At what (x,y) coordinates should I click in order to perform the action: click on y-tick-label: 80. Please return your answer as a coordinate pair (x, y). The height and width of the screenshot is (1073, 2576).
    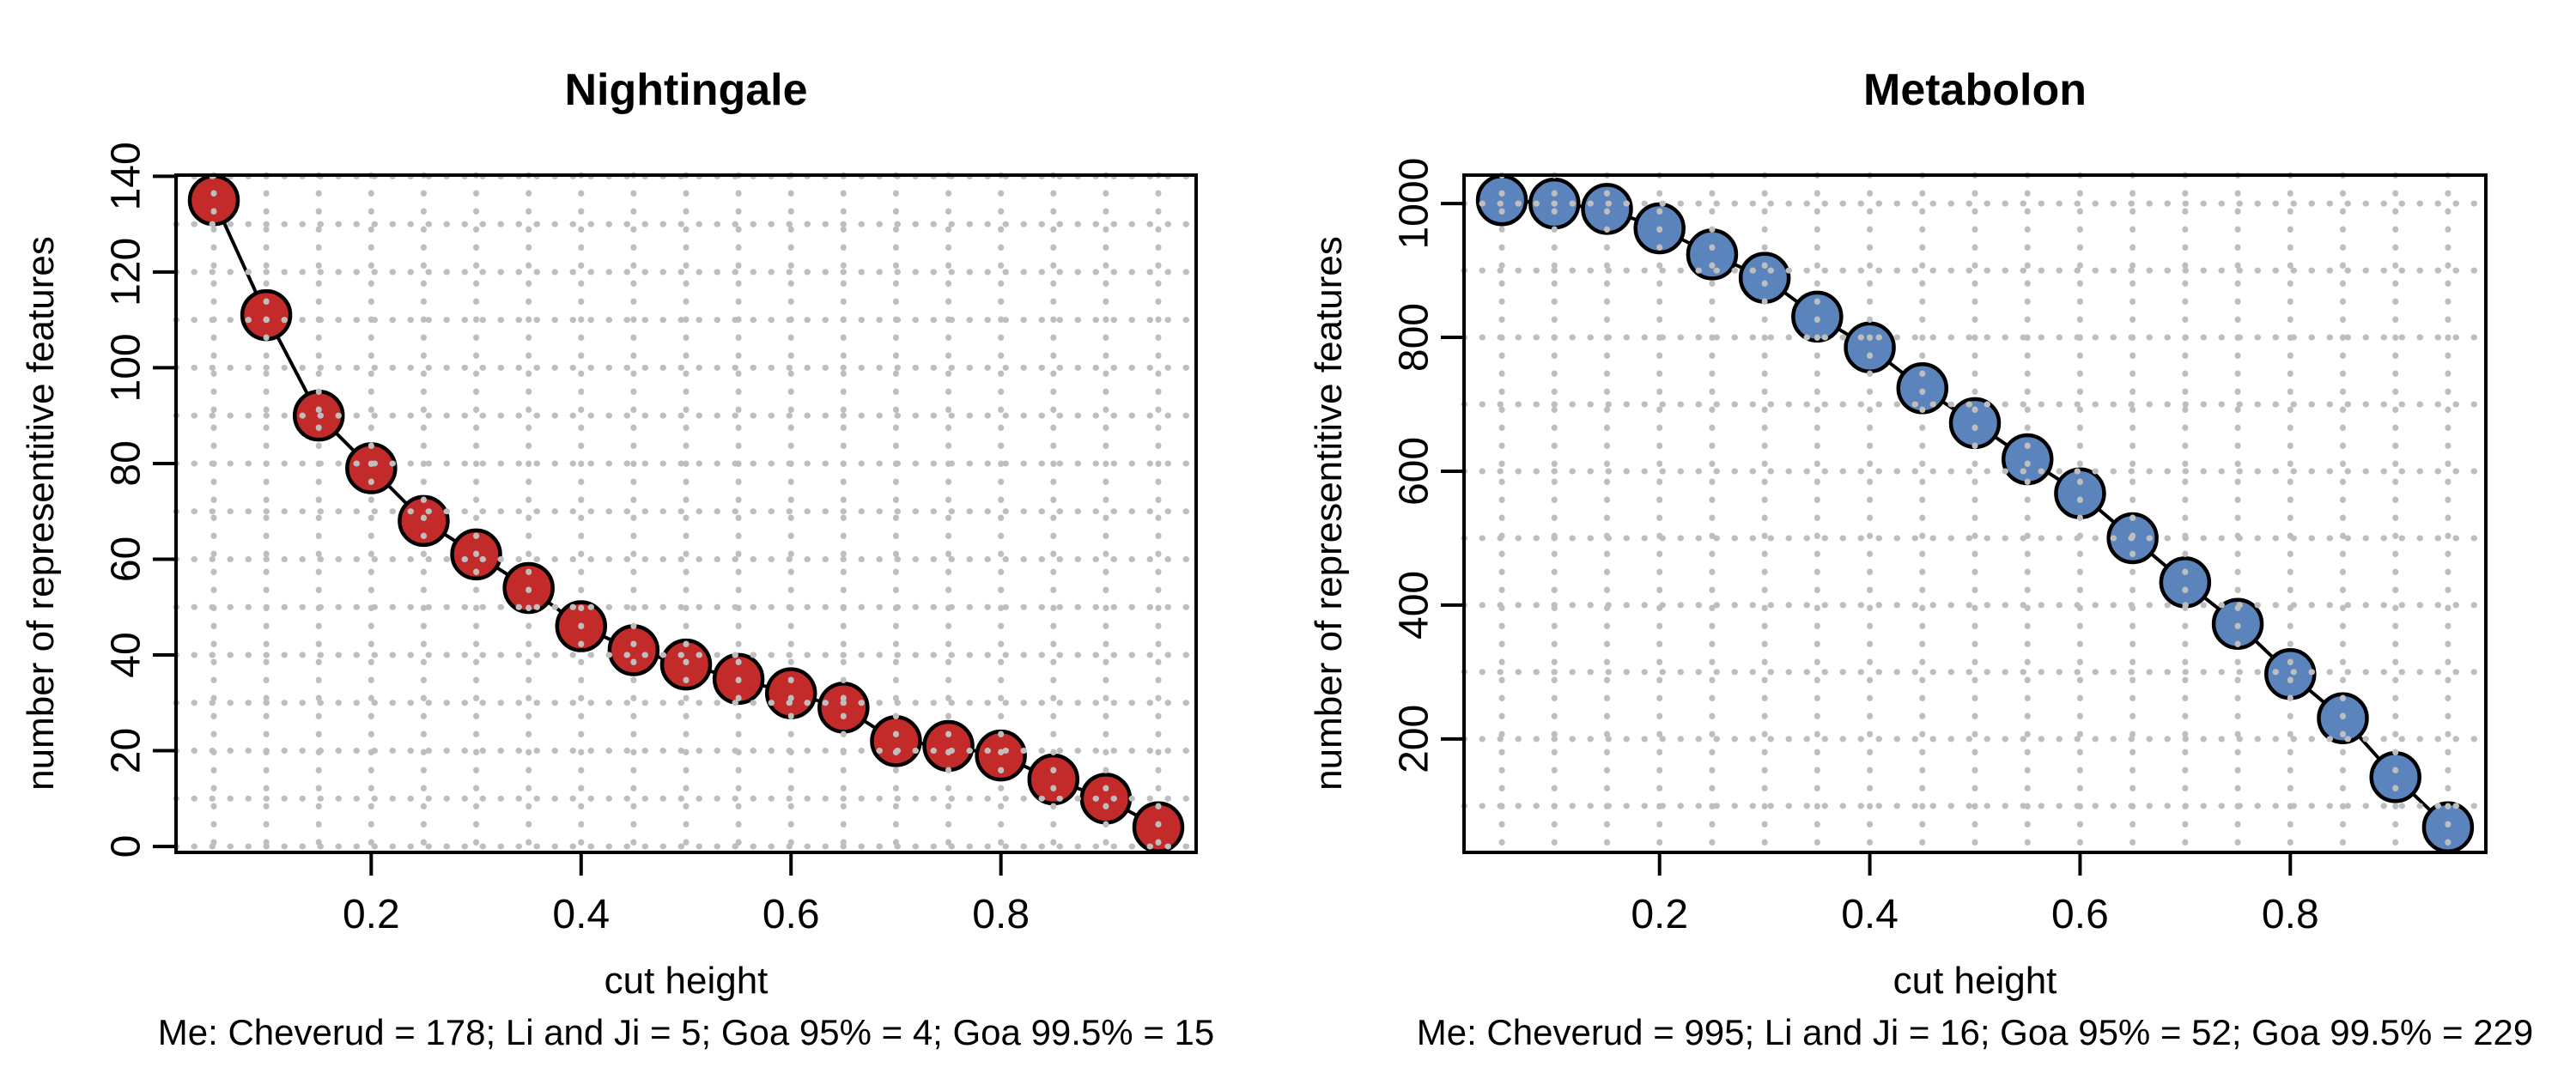
    Looking at the image, I should click on (127, 463).